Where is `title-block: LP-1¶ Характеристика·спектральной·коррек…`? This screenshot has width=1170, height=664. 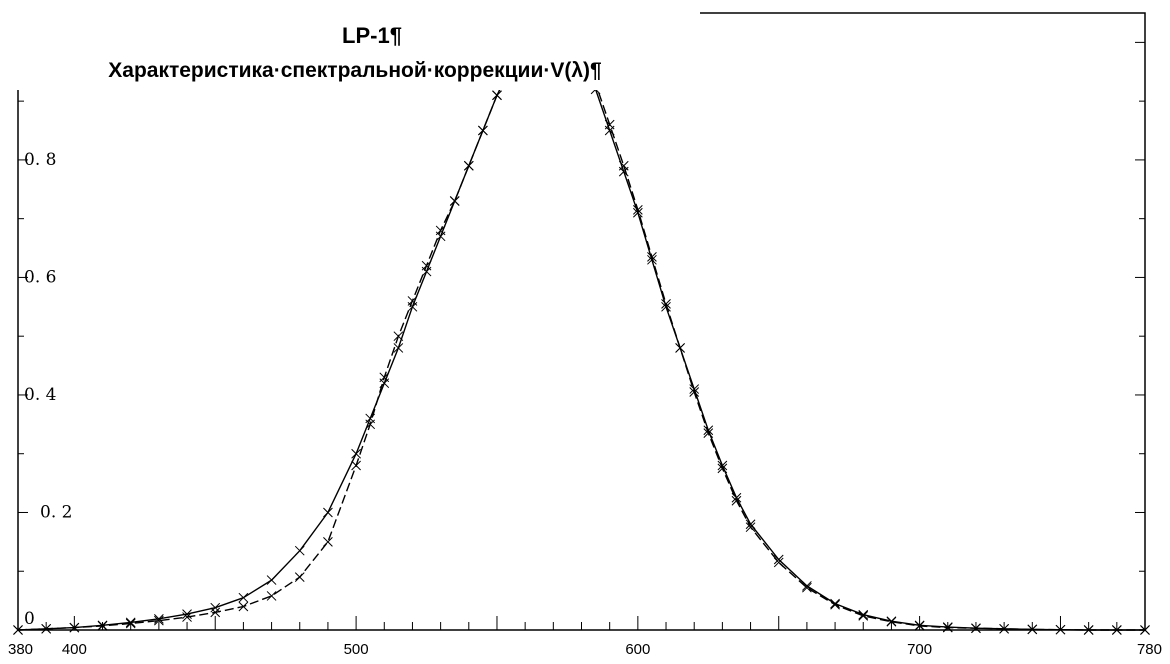
title-block: LP-1¶ Характеристика·спектральной·коррек… is located at coordinates (350, 45).